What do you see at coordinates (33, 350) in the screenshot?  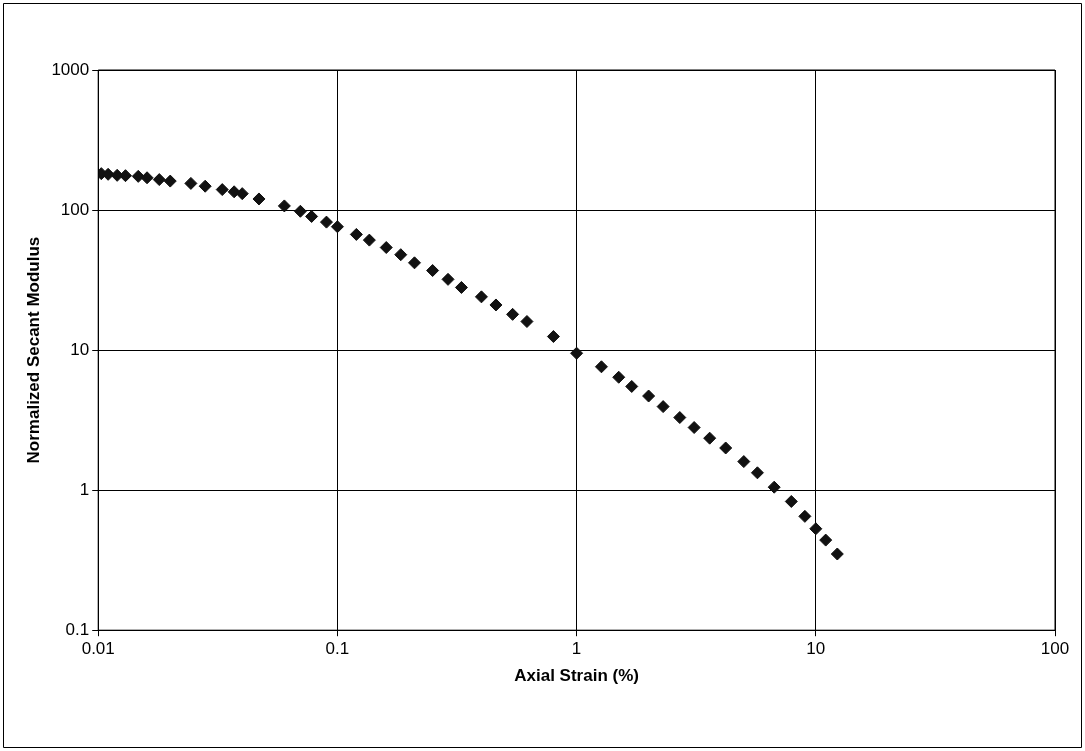 I see `y-axis-title: Normalized Secant Modulus` at bounding box center [33, 350].